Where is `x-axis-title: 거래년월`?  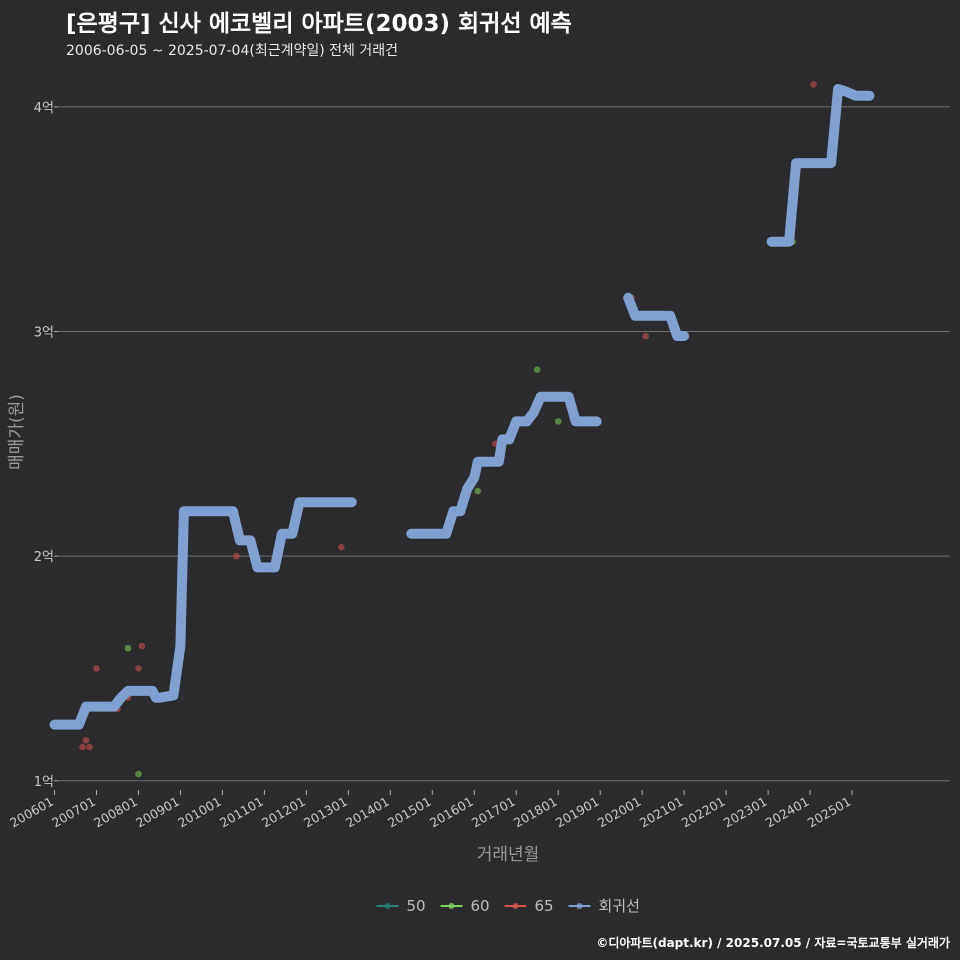
x-axis-title: 거래년월 is located at coordinates (508, 855).